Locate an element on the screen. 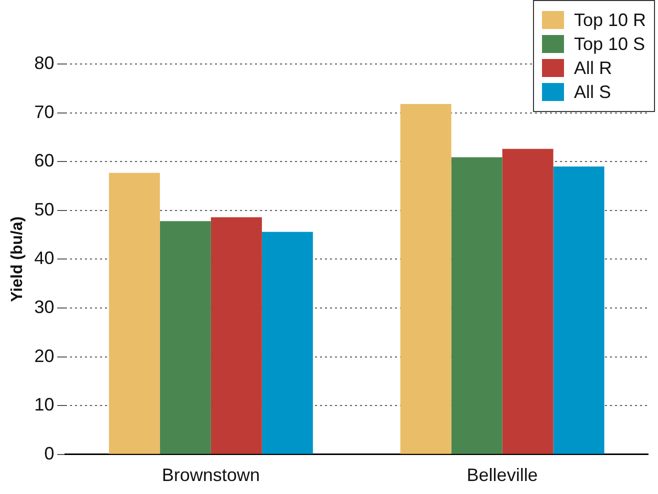  y-axis-title: Yield (bu/a) is located at coordinates (17, 259).